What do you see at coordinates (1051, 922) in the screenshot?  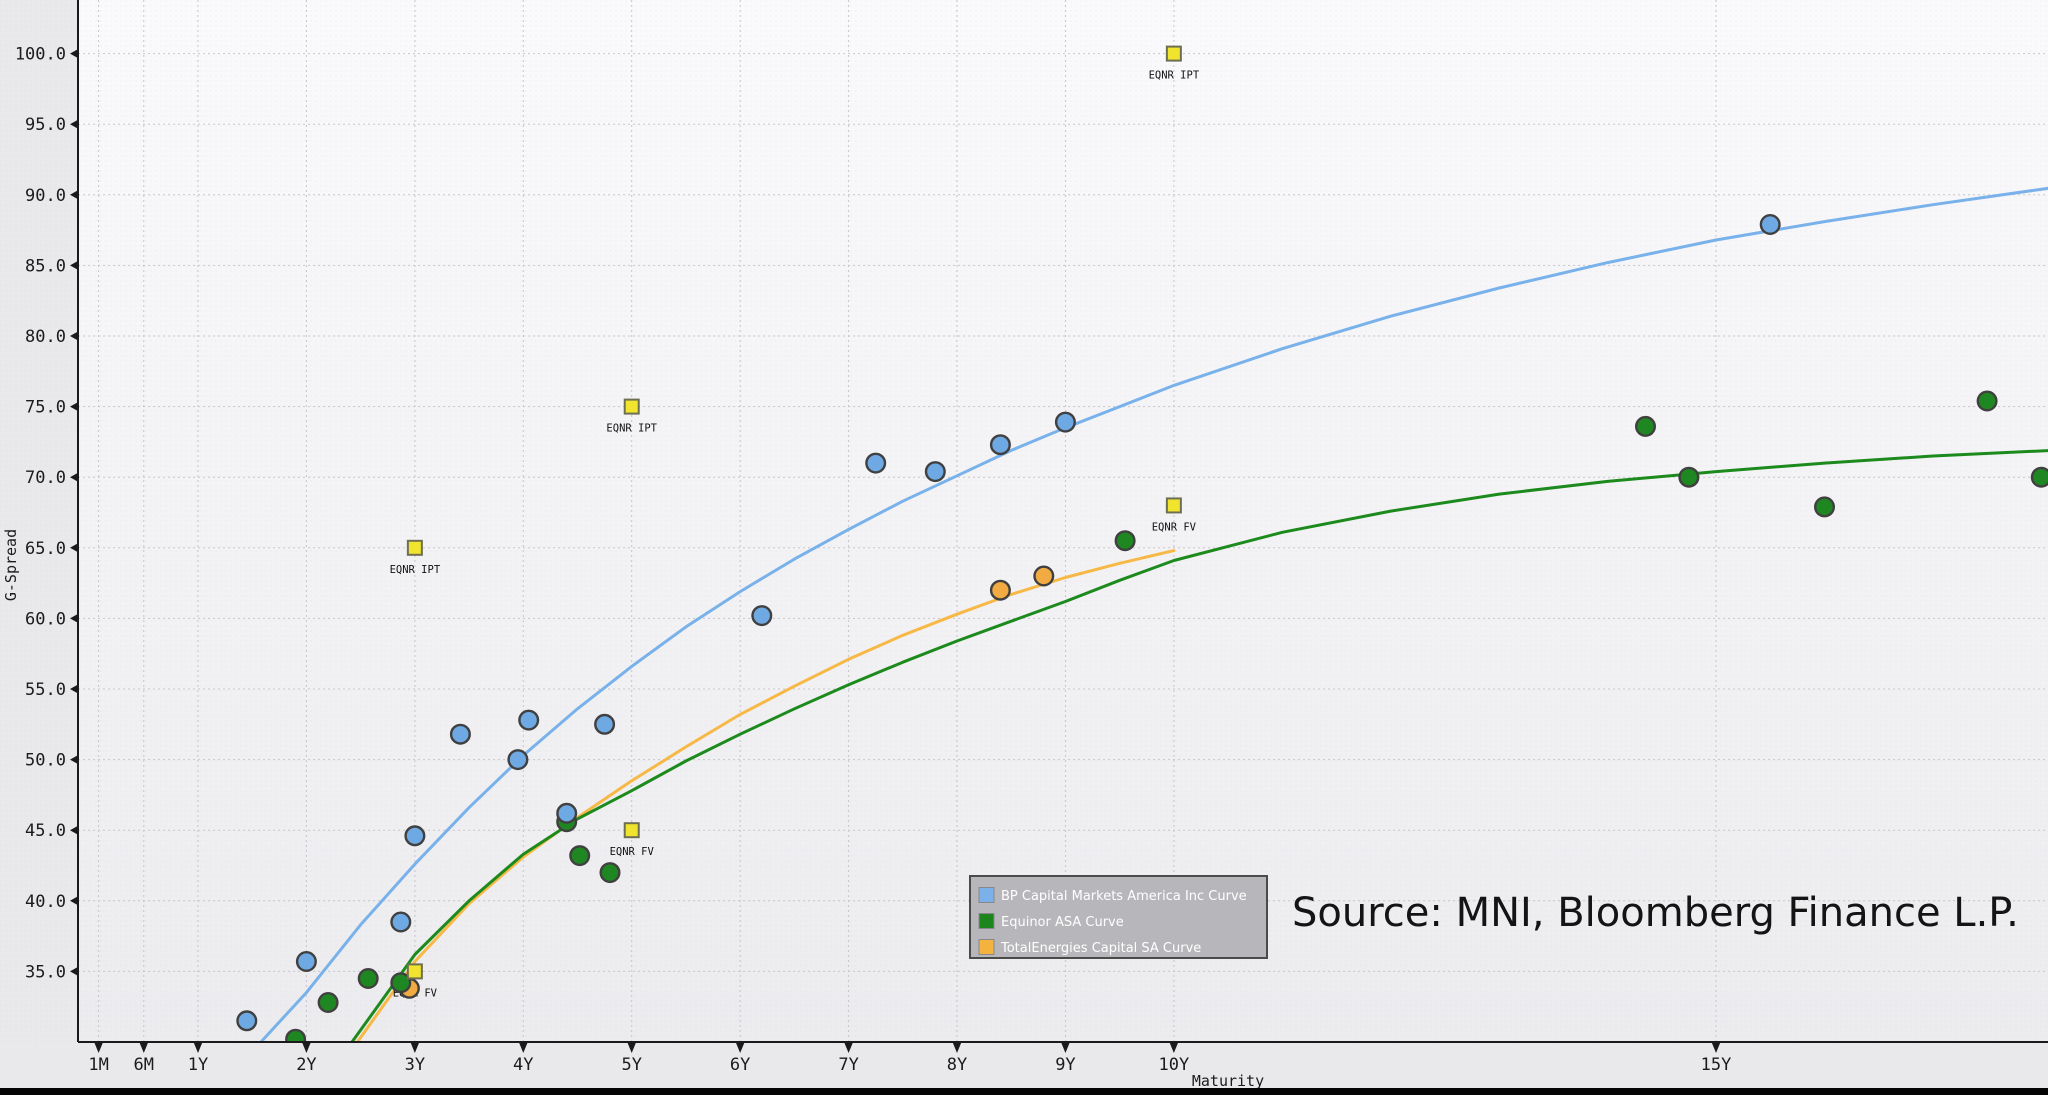 I see `legend-entry-2: Equinor ASA Curve` at bounding box center [1051, 922].